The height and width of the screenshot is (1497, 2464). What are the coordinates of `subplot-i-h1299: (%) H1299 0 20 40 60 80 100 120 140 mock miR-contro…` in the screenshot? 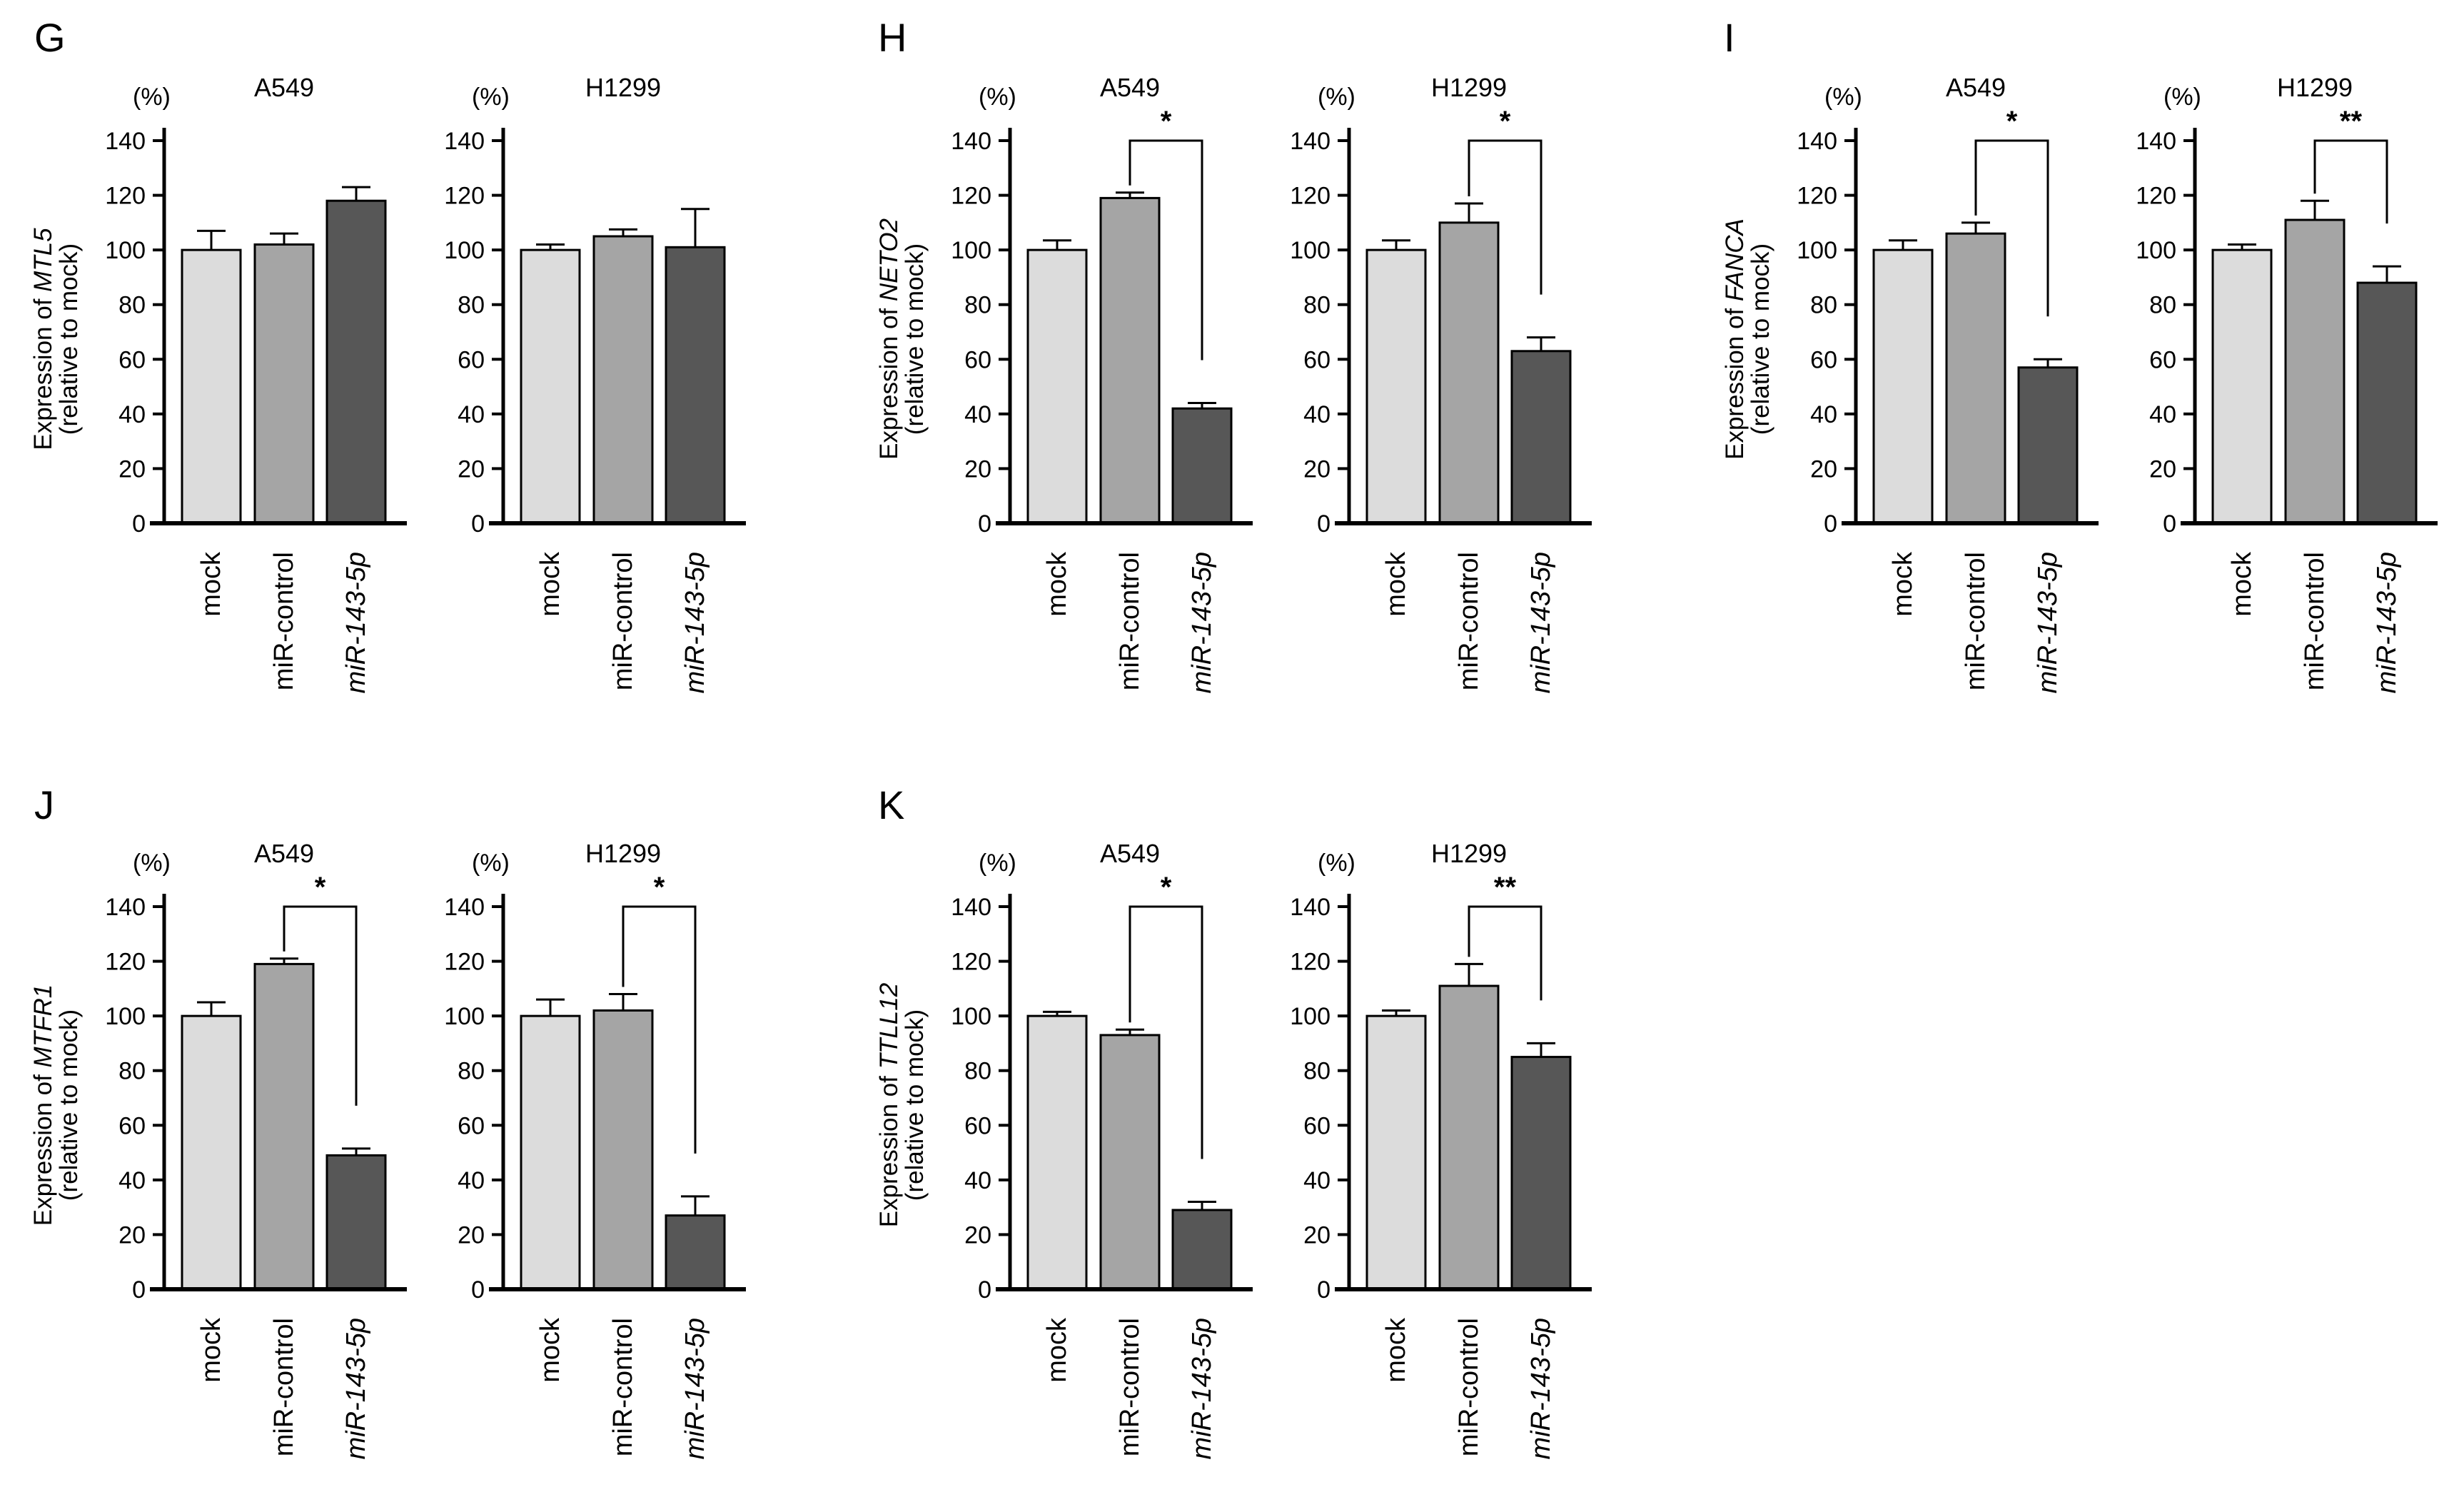 It's located at (2287, 384).